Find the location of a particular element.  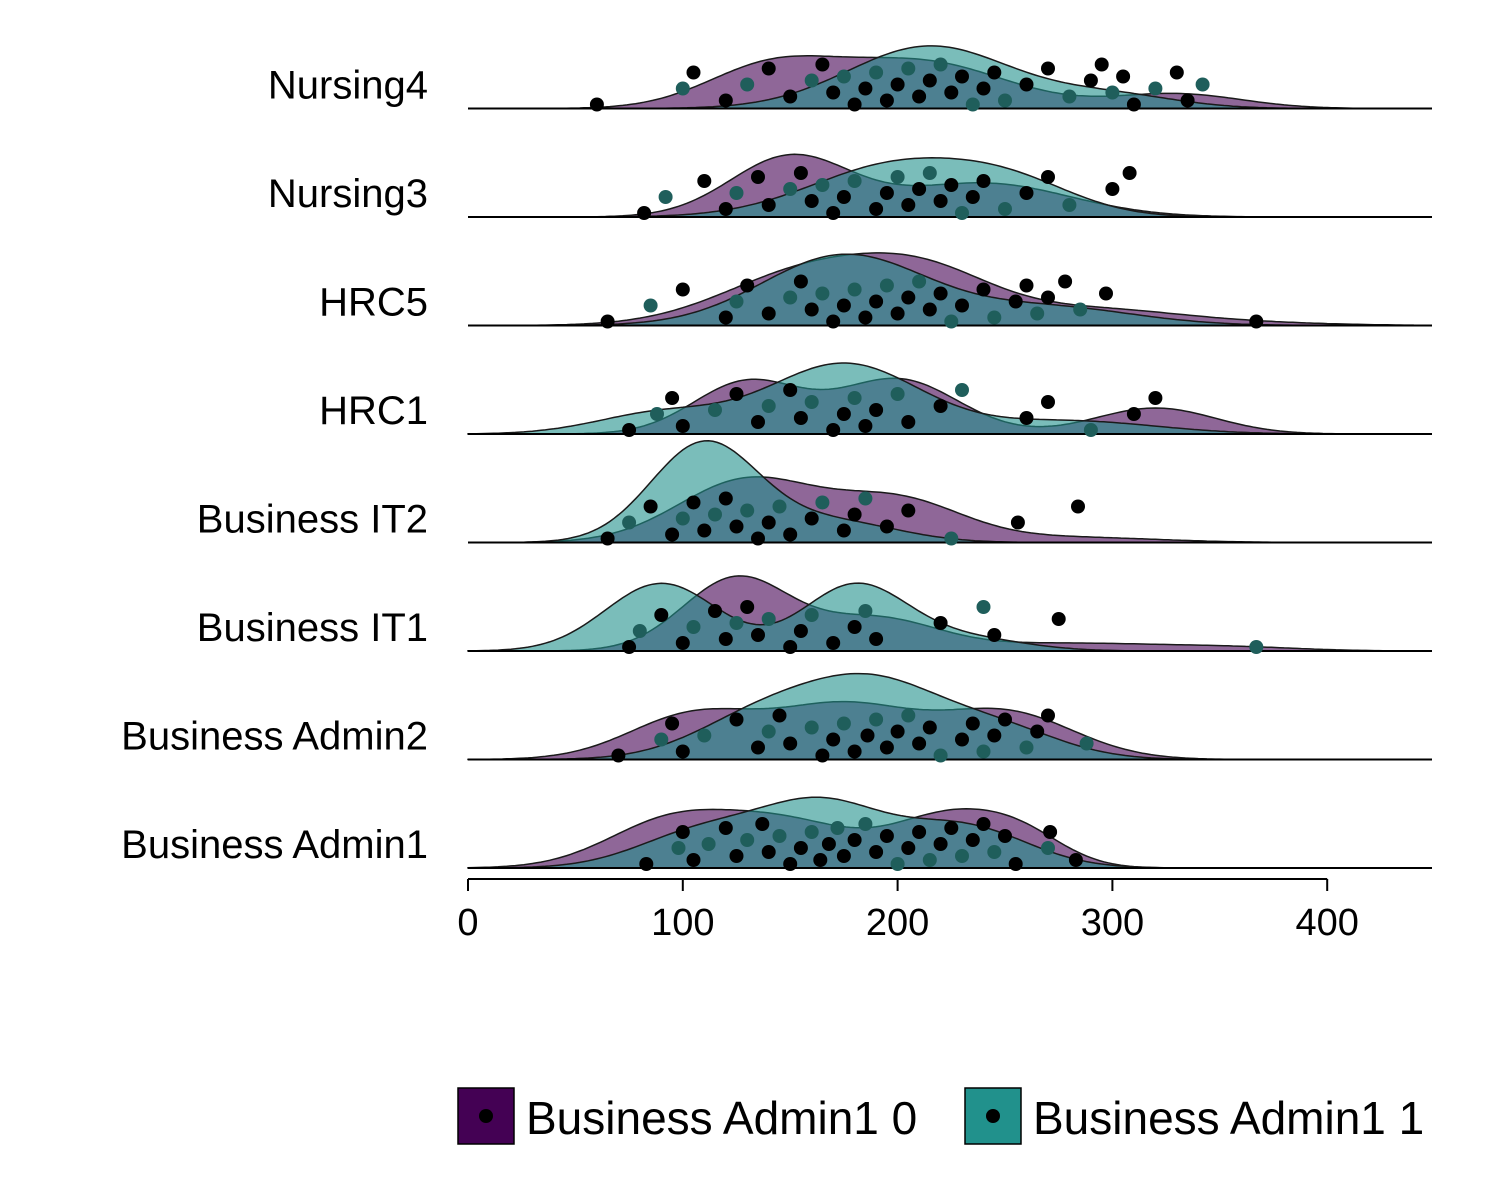

legend-item-1: Business Admin1 1 is located at coordinates (1194, 1116).